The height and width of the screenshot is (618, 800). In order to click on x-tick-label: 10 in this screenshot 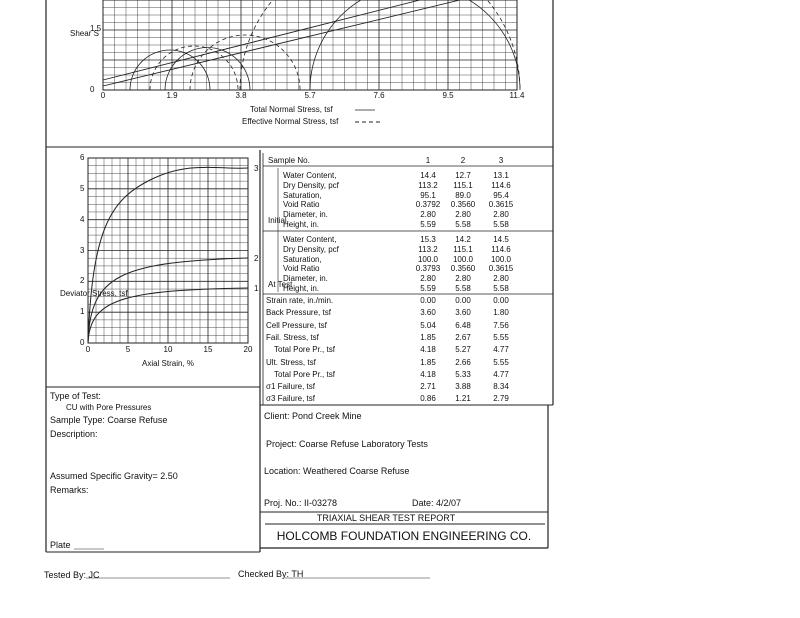, I will do `click(168, 349)`.